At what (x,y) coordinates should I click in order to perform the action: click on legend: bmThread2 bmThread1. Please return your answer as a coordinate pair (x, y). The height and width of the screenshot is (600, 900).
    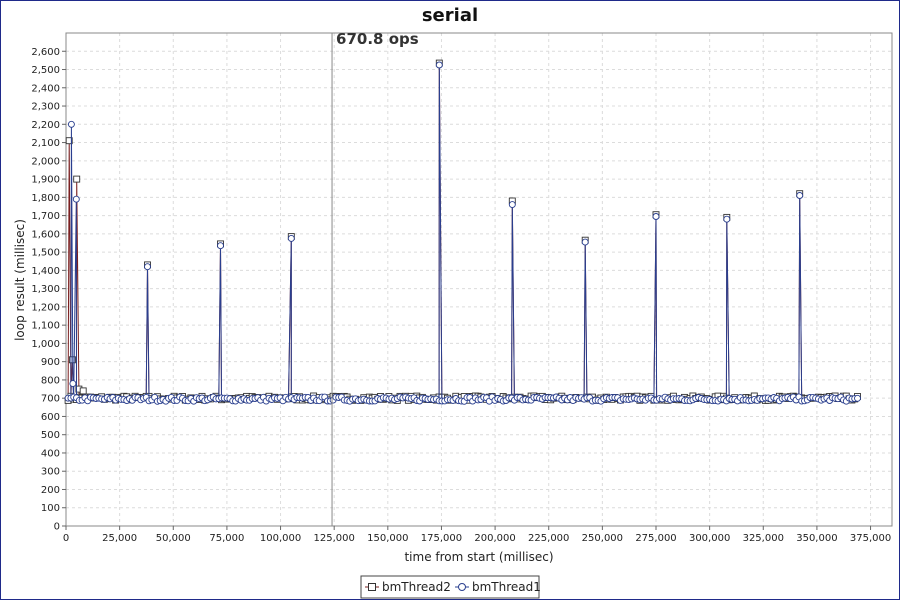
    Looking at the image, I should click on (450, 587).